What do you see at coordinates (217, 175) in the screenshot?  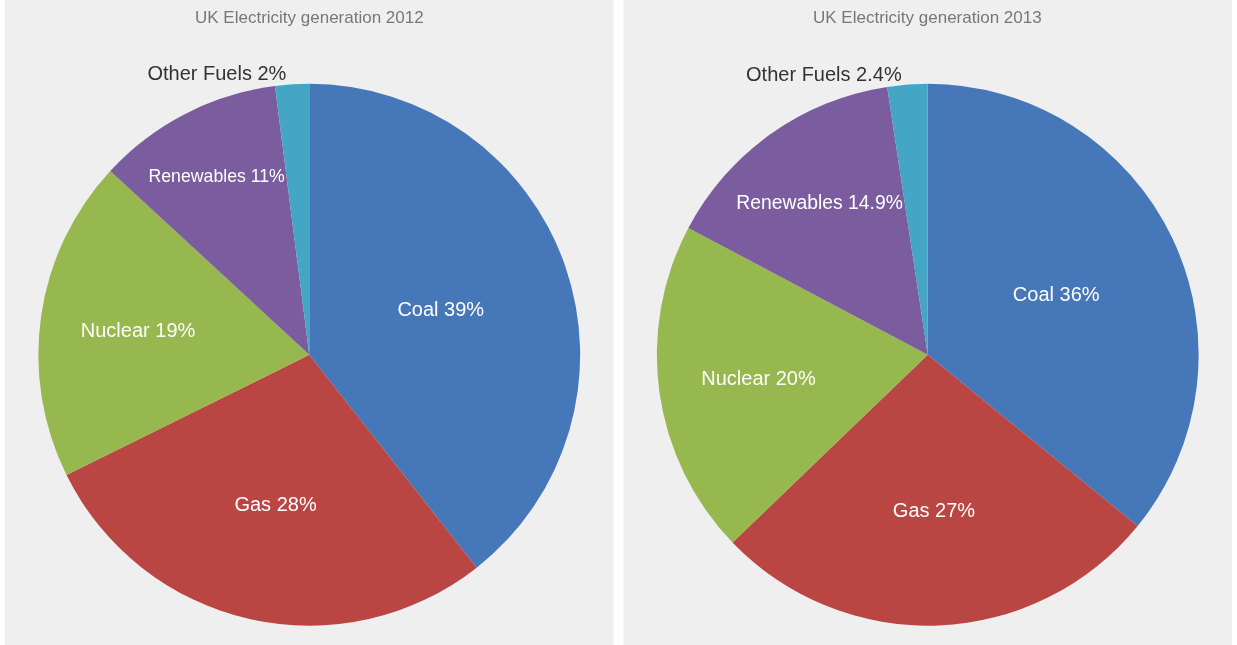 I see `slice-label: Renewables 11%` at bounding box center [217, 175].